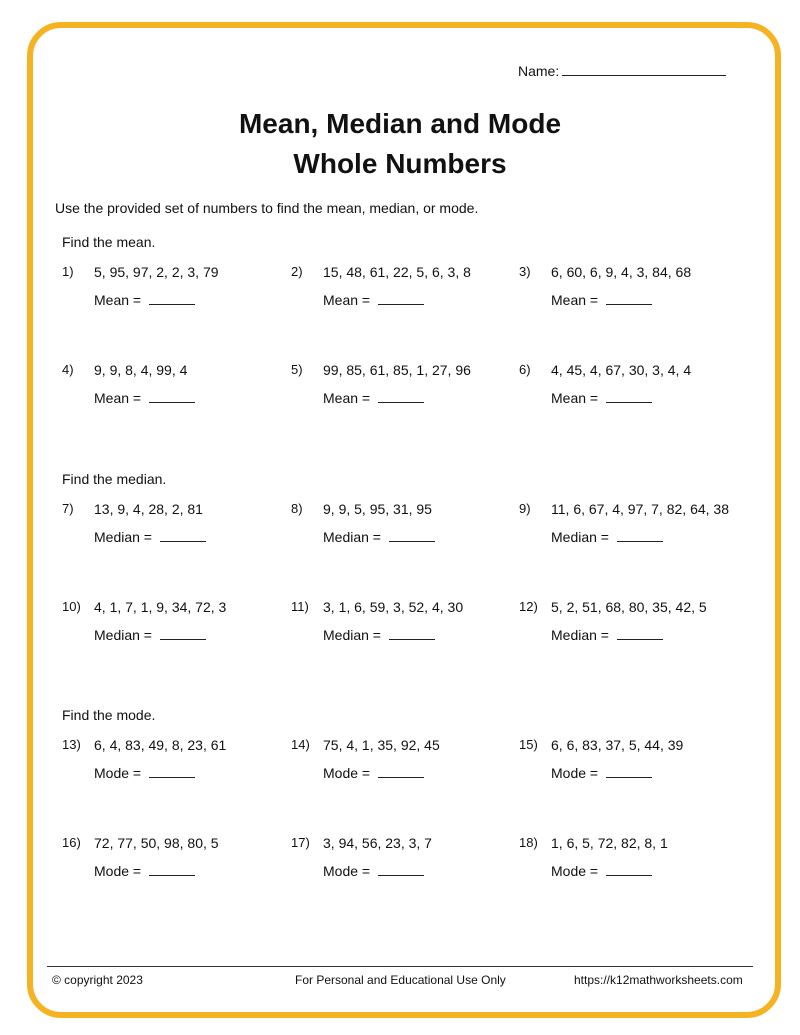 This screenshot has width=800, height=1035. What do you see at coordinates (300, 842) in the screenshot?
I see `problem-number: 17)` at bounding box center [300, 842].